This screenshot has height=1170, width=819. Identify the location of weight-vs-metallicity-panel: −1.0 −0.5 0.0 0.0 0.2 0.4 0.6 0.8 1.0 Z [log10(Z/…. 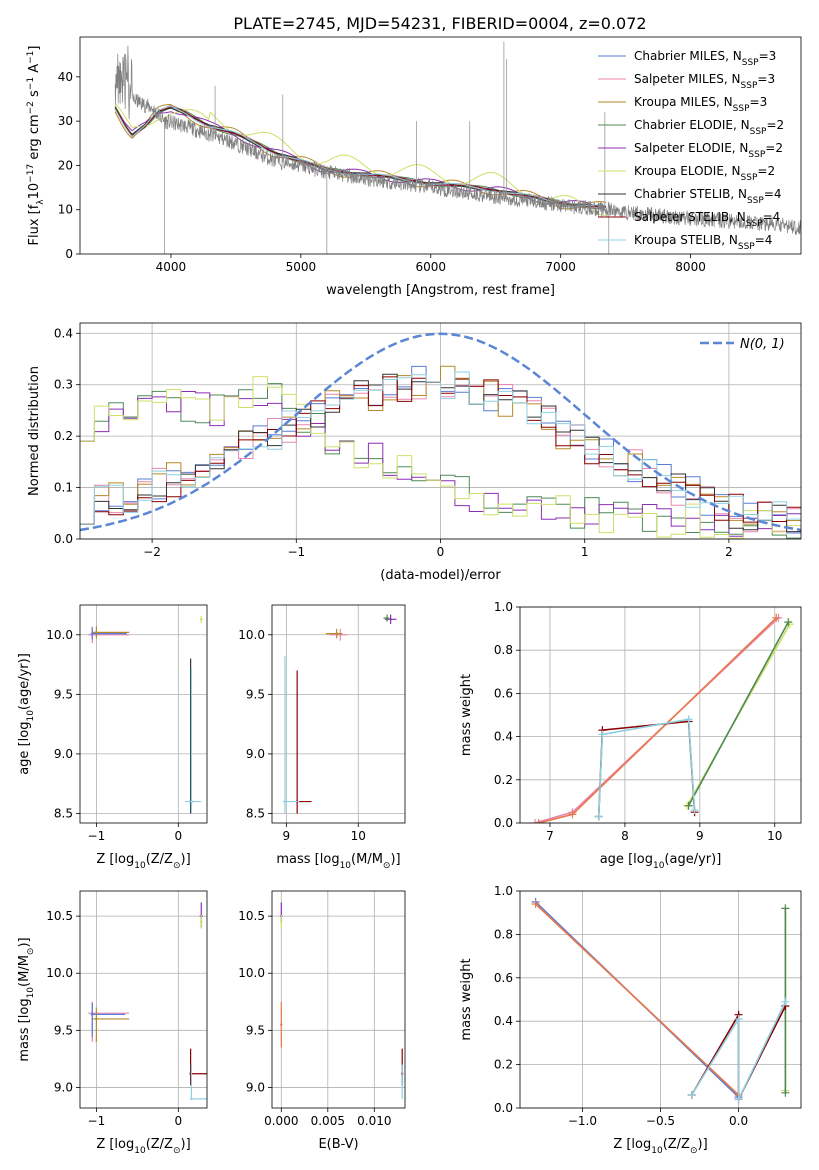
(630, 1020).